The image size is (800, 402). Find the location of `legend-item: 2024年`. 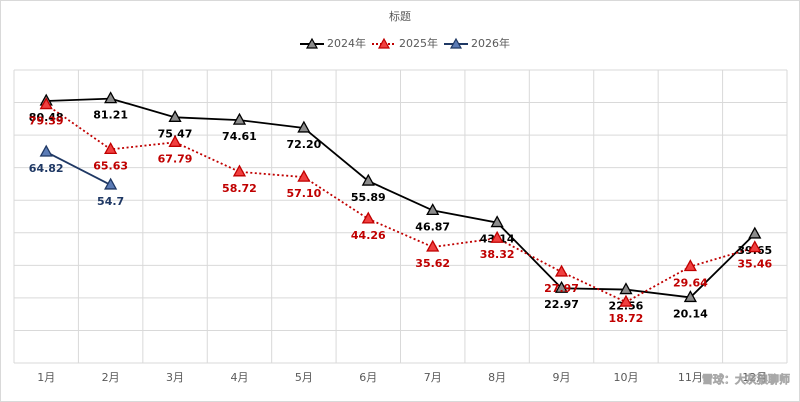

legend-item: 2024年 is located at coordinates (333, 43).